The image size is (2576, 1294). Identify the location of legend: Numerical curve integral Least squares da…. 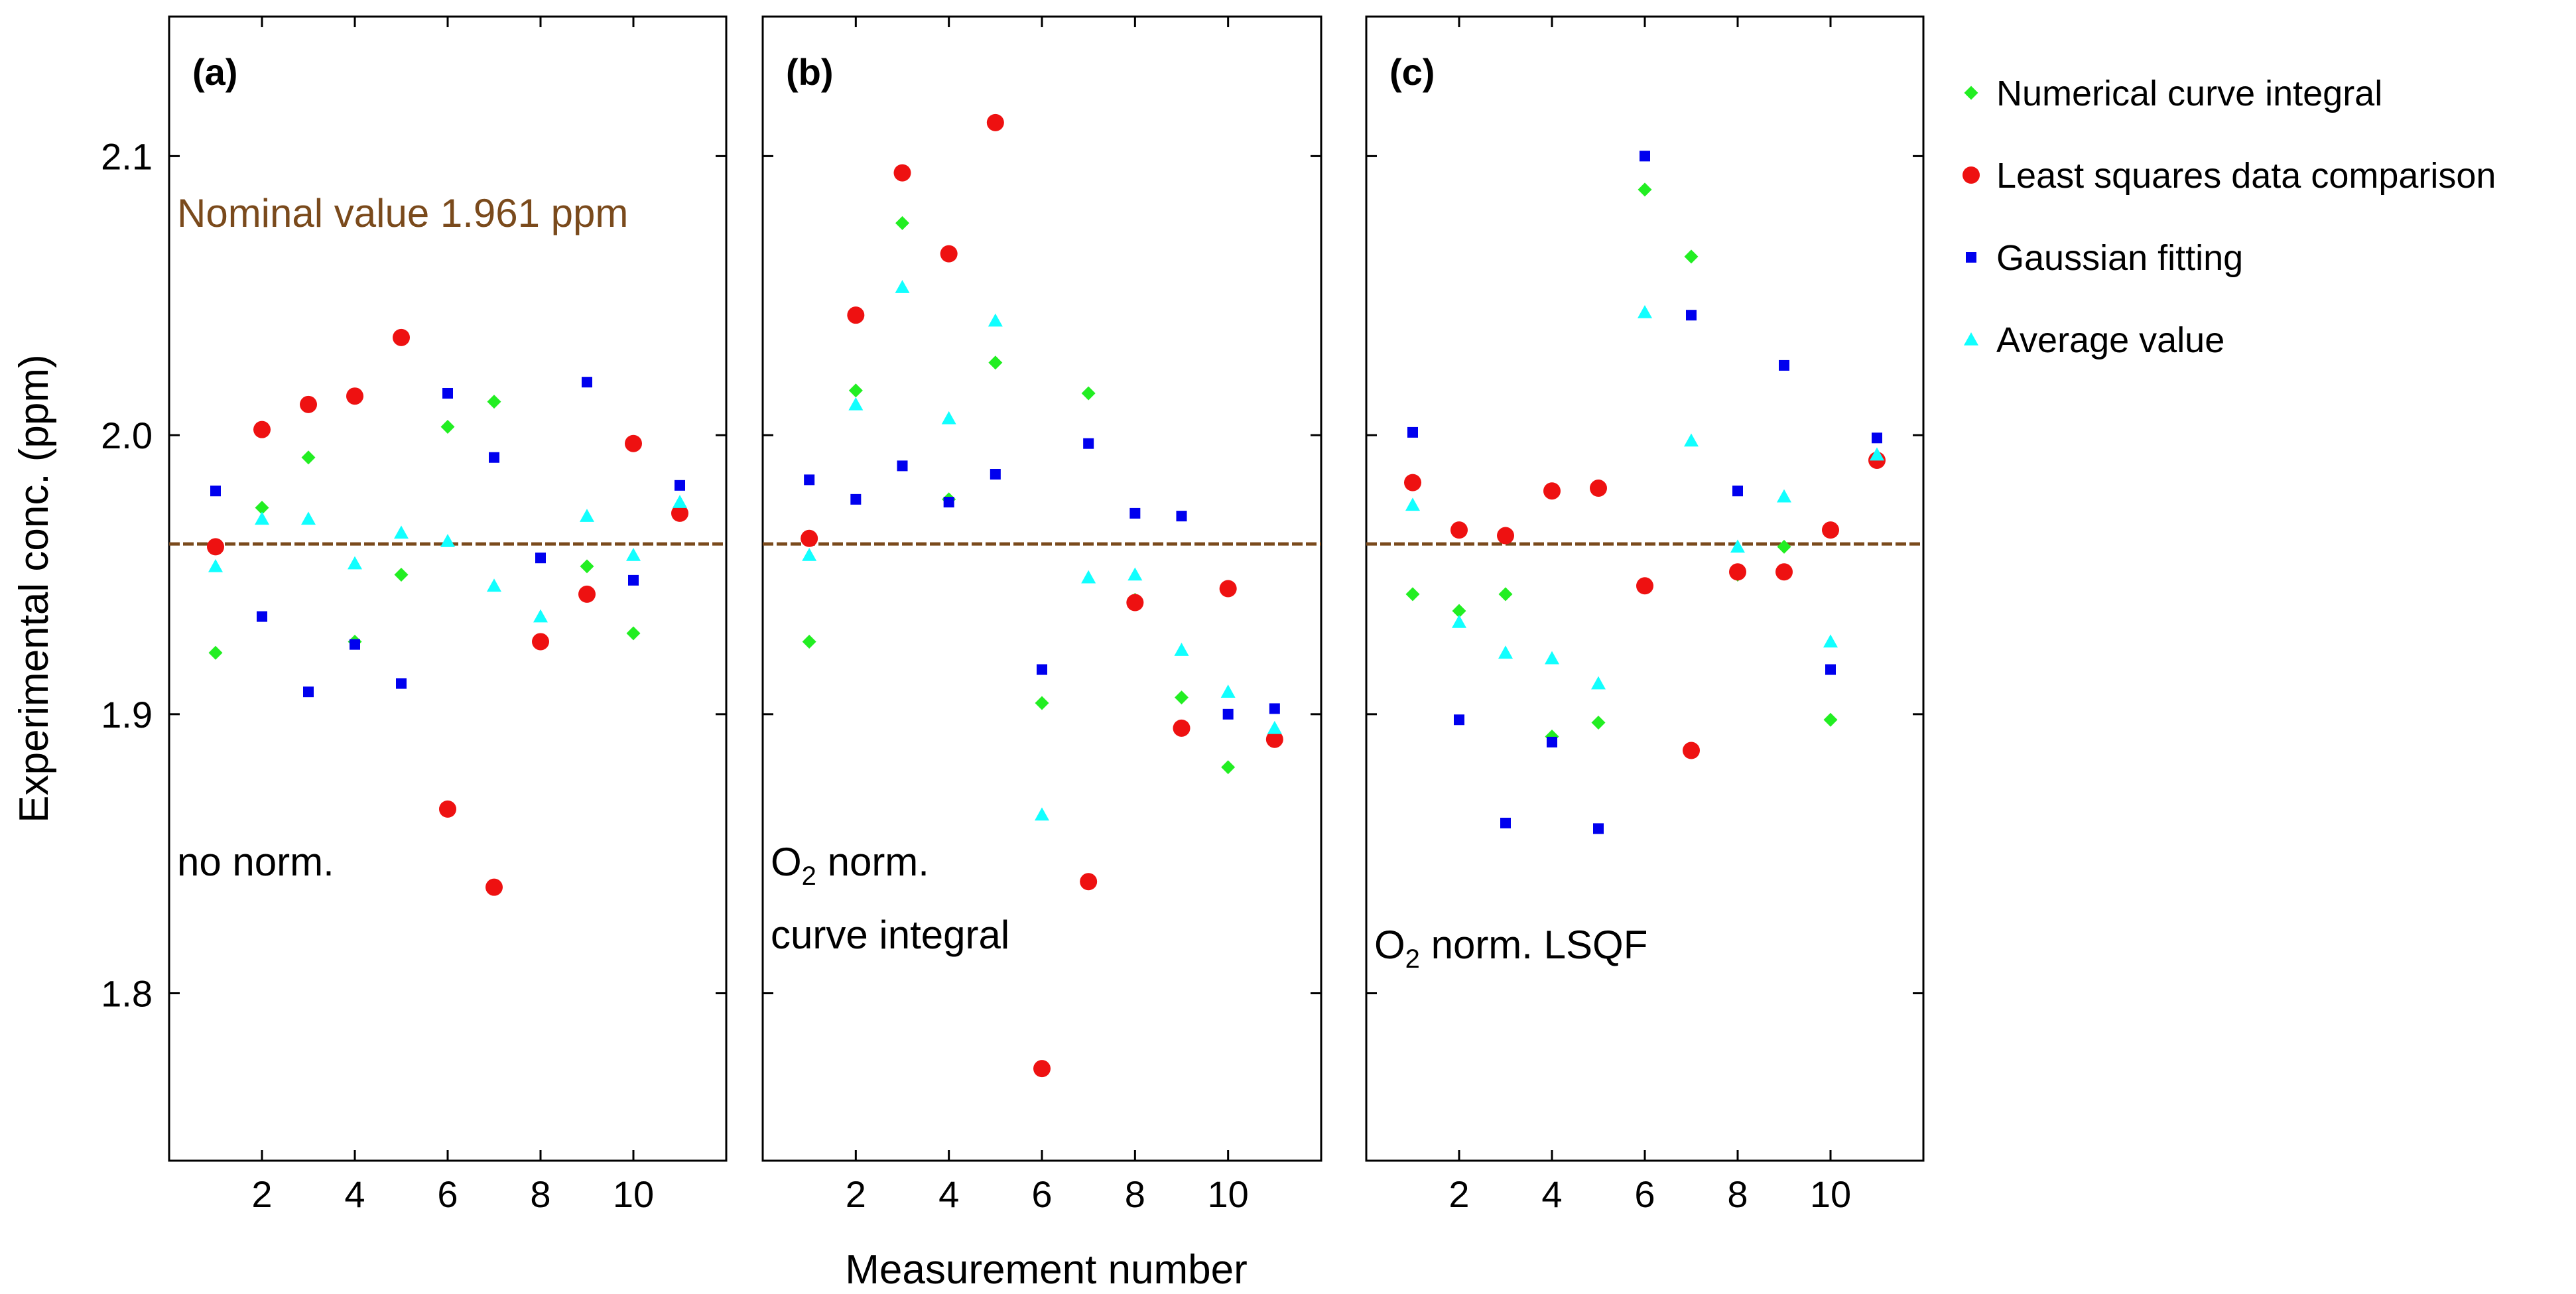
(2230, 217).